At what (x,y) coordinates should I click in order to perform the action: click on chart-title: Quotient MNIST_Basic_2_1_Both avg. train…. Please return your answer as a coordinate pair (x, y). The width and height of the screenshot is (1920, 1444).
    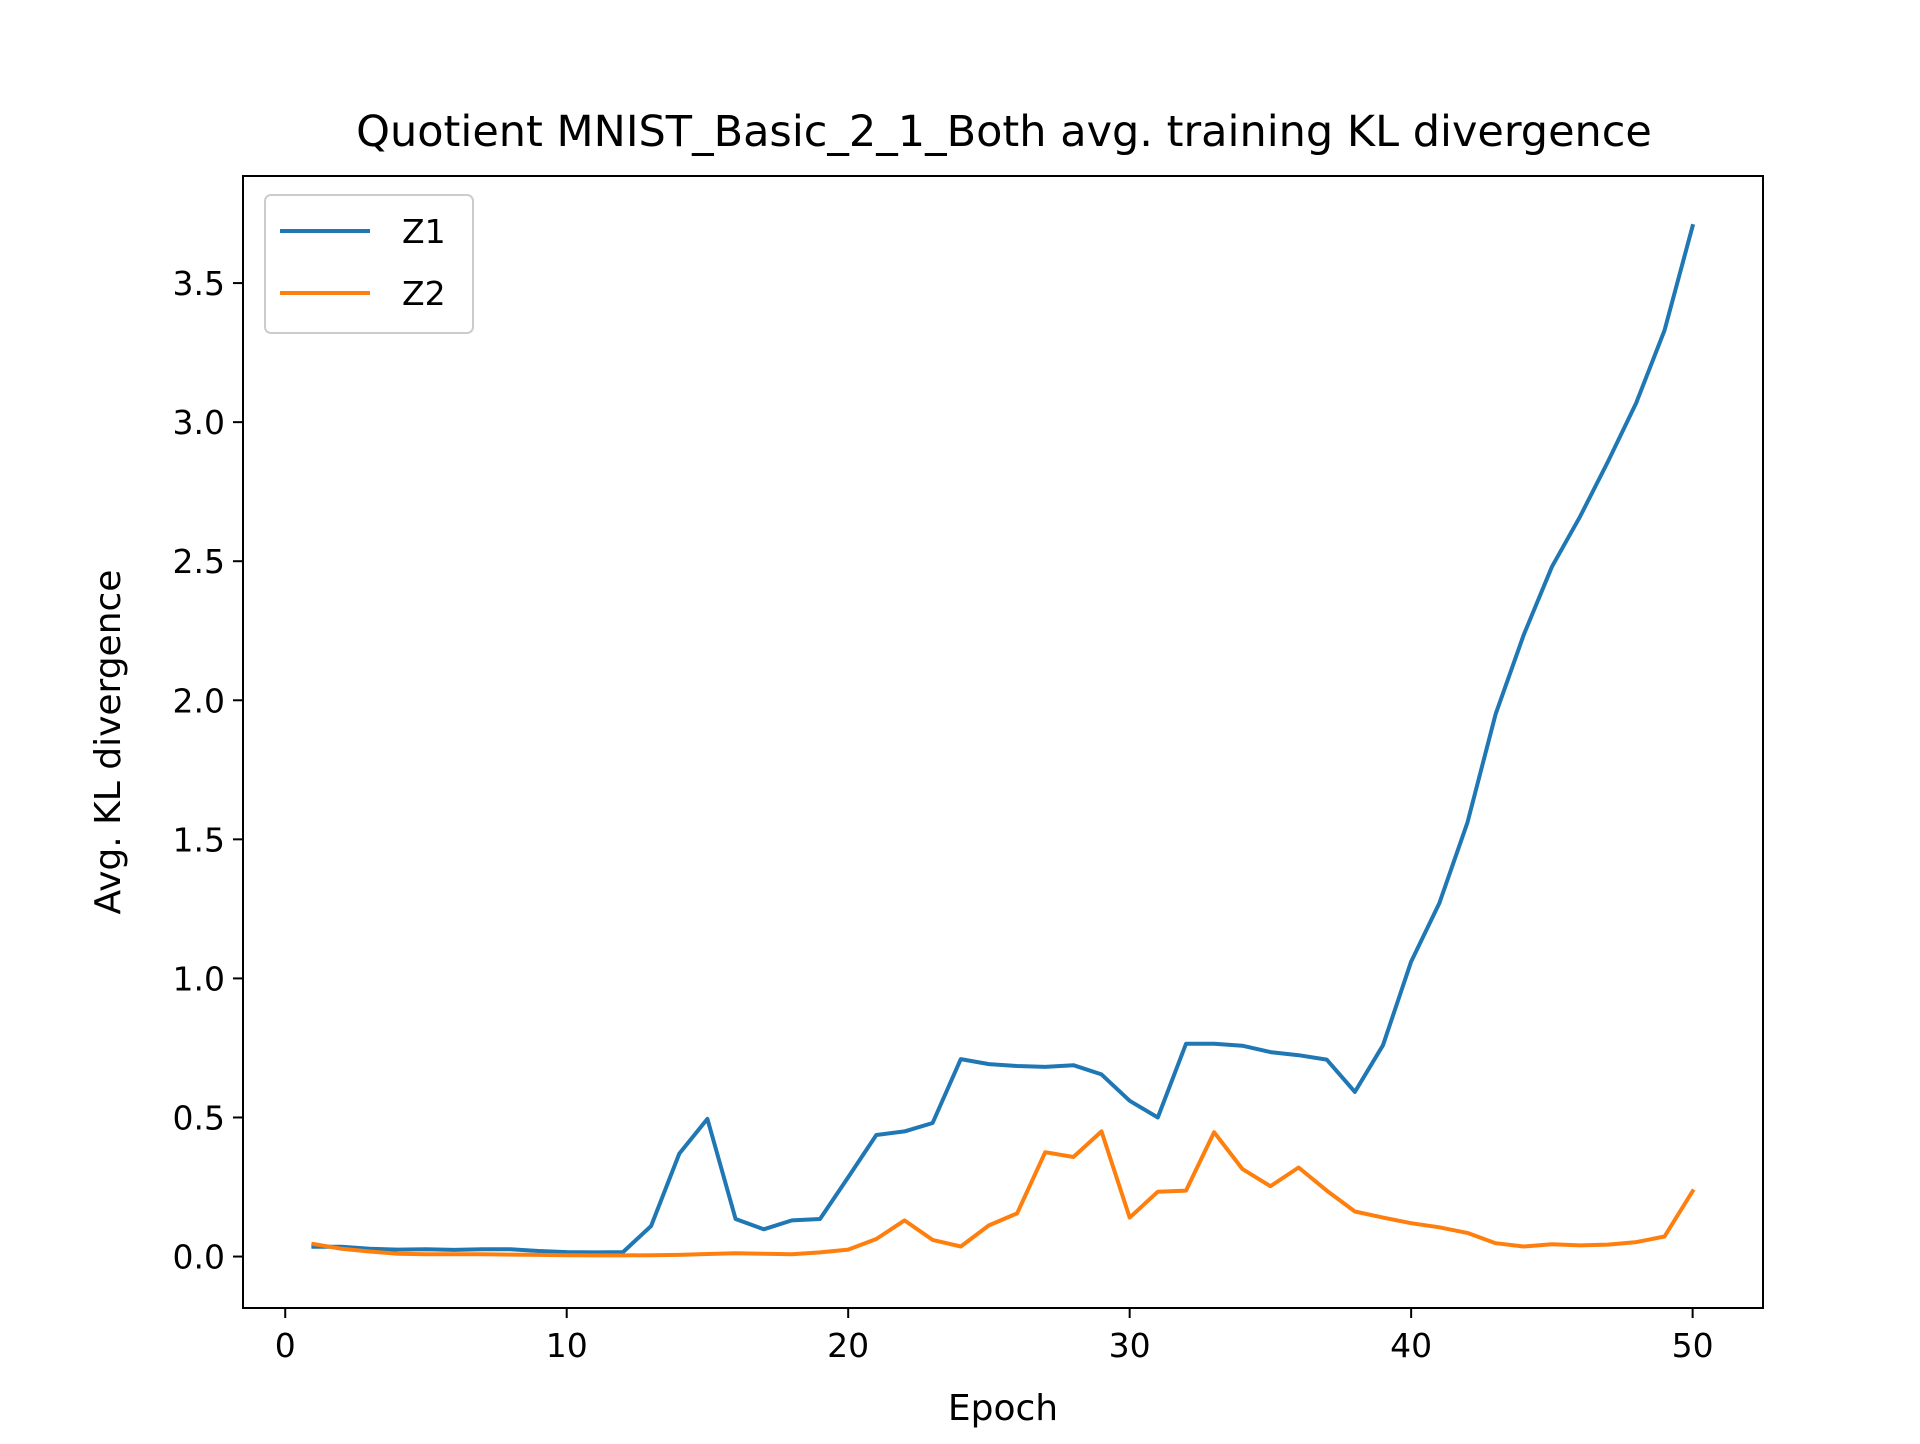
    Looking at the image, I should click on (1004, 132).